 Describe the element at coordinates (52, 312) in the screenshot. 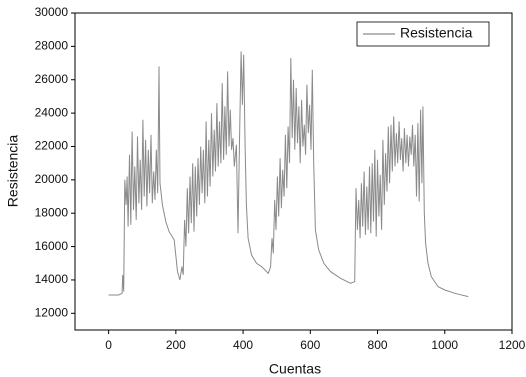

I see `y-tick-label: 12000` at that location.